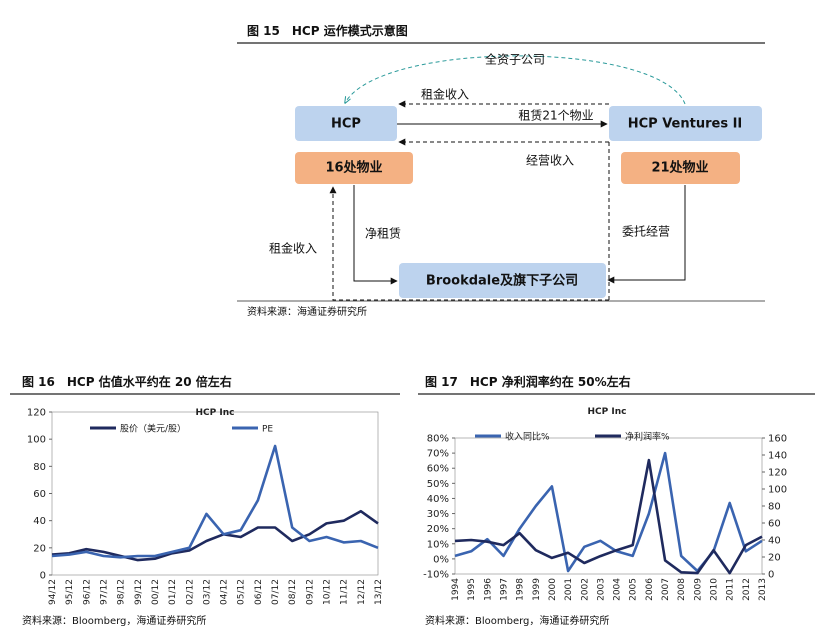 The height and width of the screenshot is (634, 825). What do you see at coordinates (472, 589) in the screenshot?
I see `x-tick-label: 1995` at bounding box center [472, 589].